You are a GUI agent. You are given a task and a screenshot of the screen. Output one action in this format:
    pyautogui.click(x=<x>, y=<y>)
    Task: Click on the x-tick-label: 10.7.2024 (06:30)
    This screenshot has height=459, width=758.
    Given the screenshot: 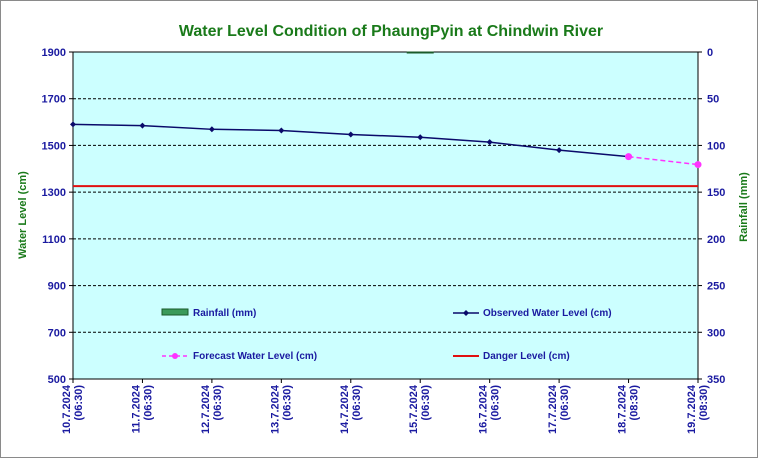 What is the action you would take?
    pyautogui.click(x=73, y=409)
    